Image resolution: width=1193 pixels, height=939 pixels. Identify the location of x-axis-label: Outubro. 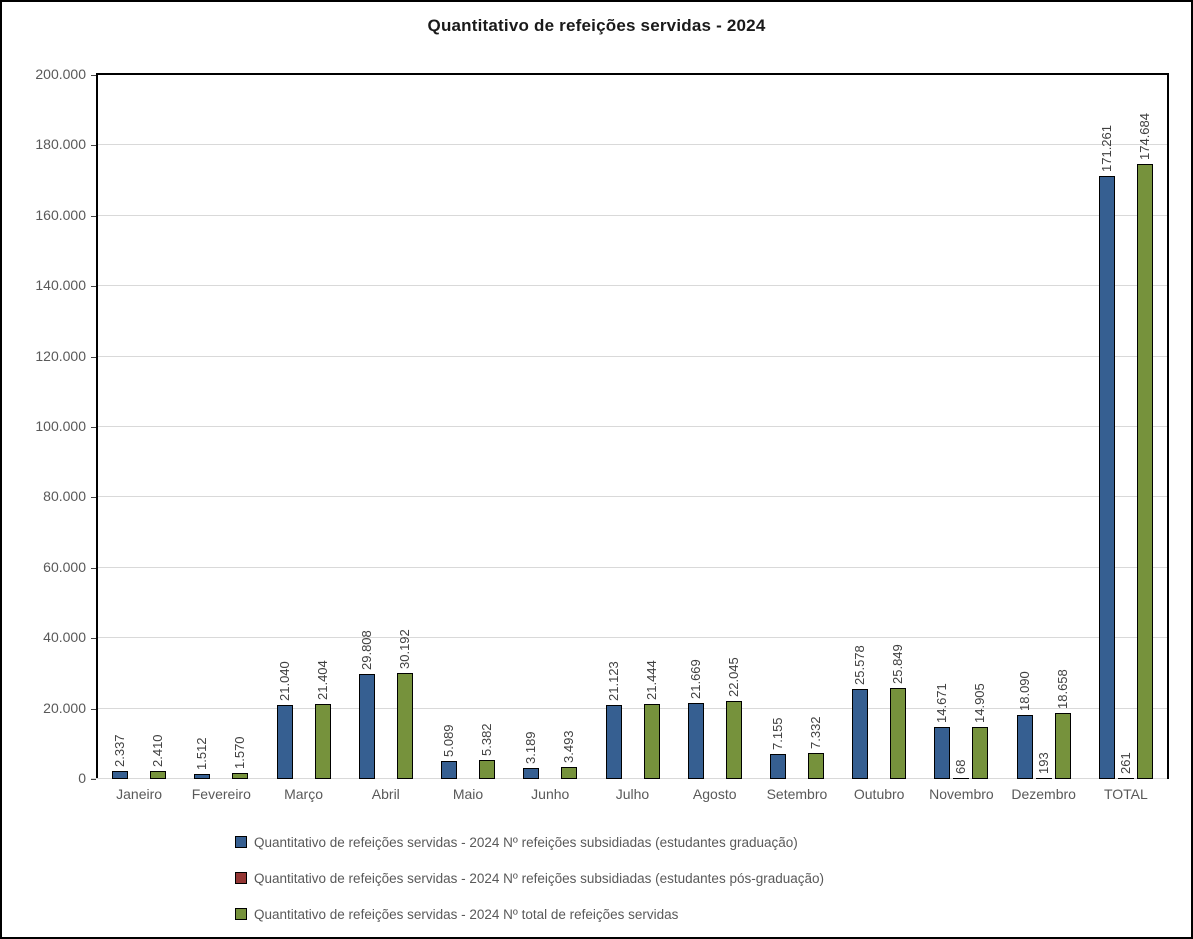
(879, 794).